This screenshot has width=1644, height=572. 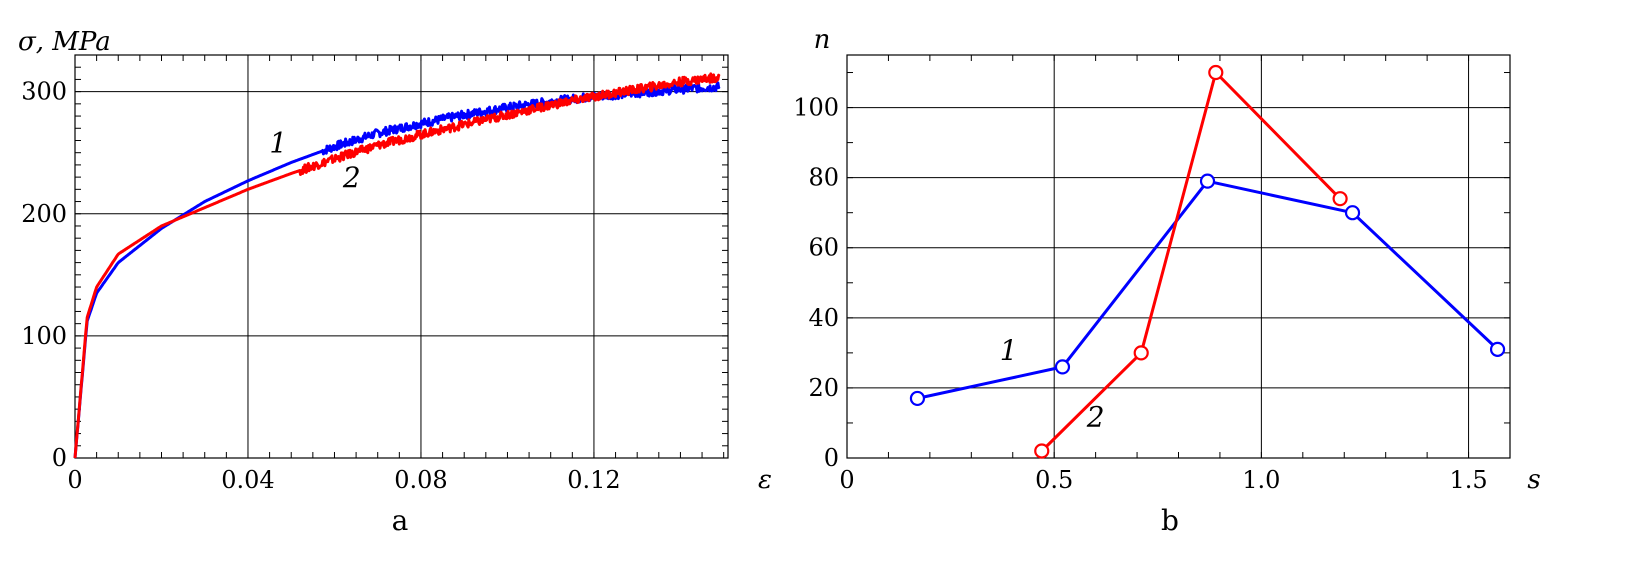 I want to click on y-axis-title: σ, MPa, so click(x=64, y=42).